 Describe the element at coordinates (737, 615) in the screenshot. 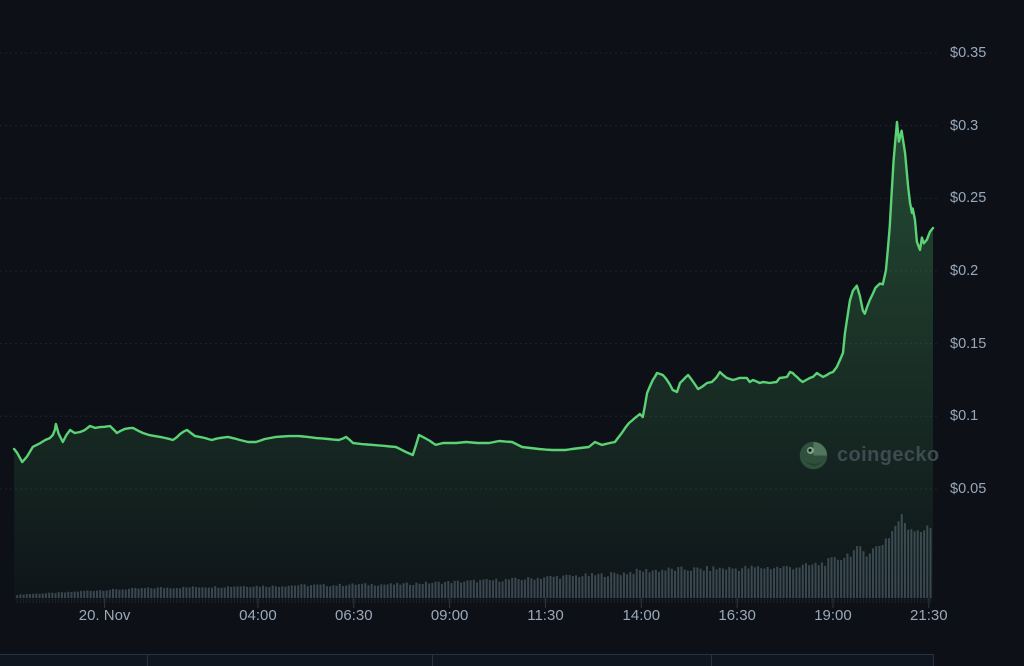

I see `x-axis-tick-label: 16:30` at that location.